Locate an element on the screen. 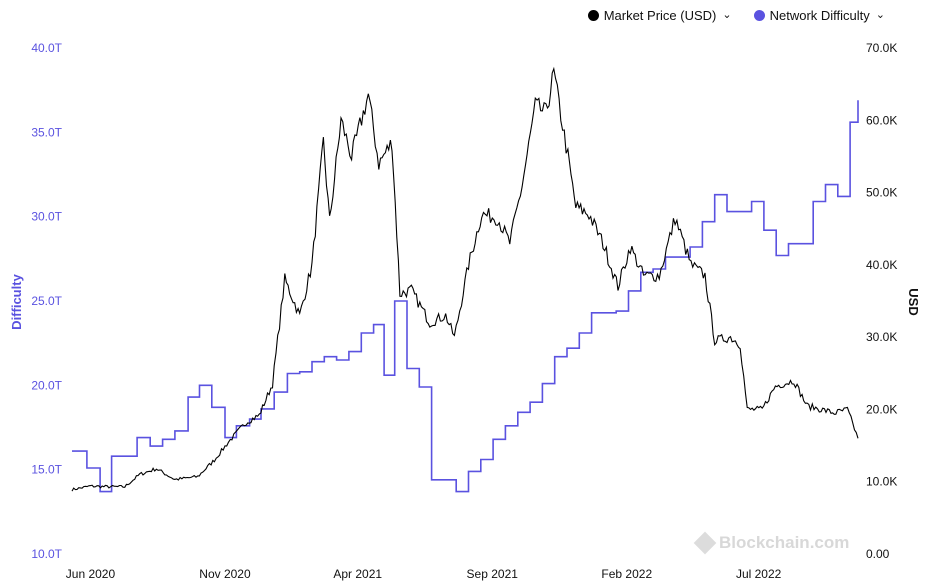 This screenshot has width=929, height=585. left-axis-tick-label: 10.0T is located at coordinates (46, 554).